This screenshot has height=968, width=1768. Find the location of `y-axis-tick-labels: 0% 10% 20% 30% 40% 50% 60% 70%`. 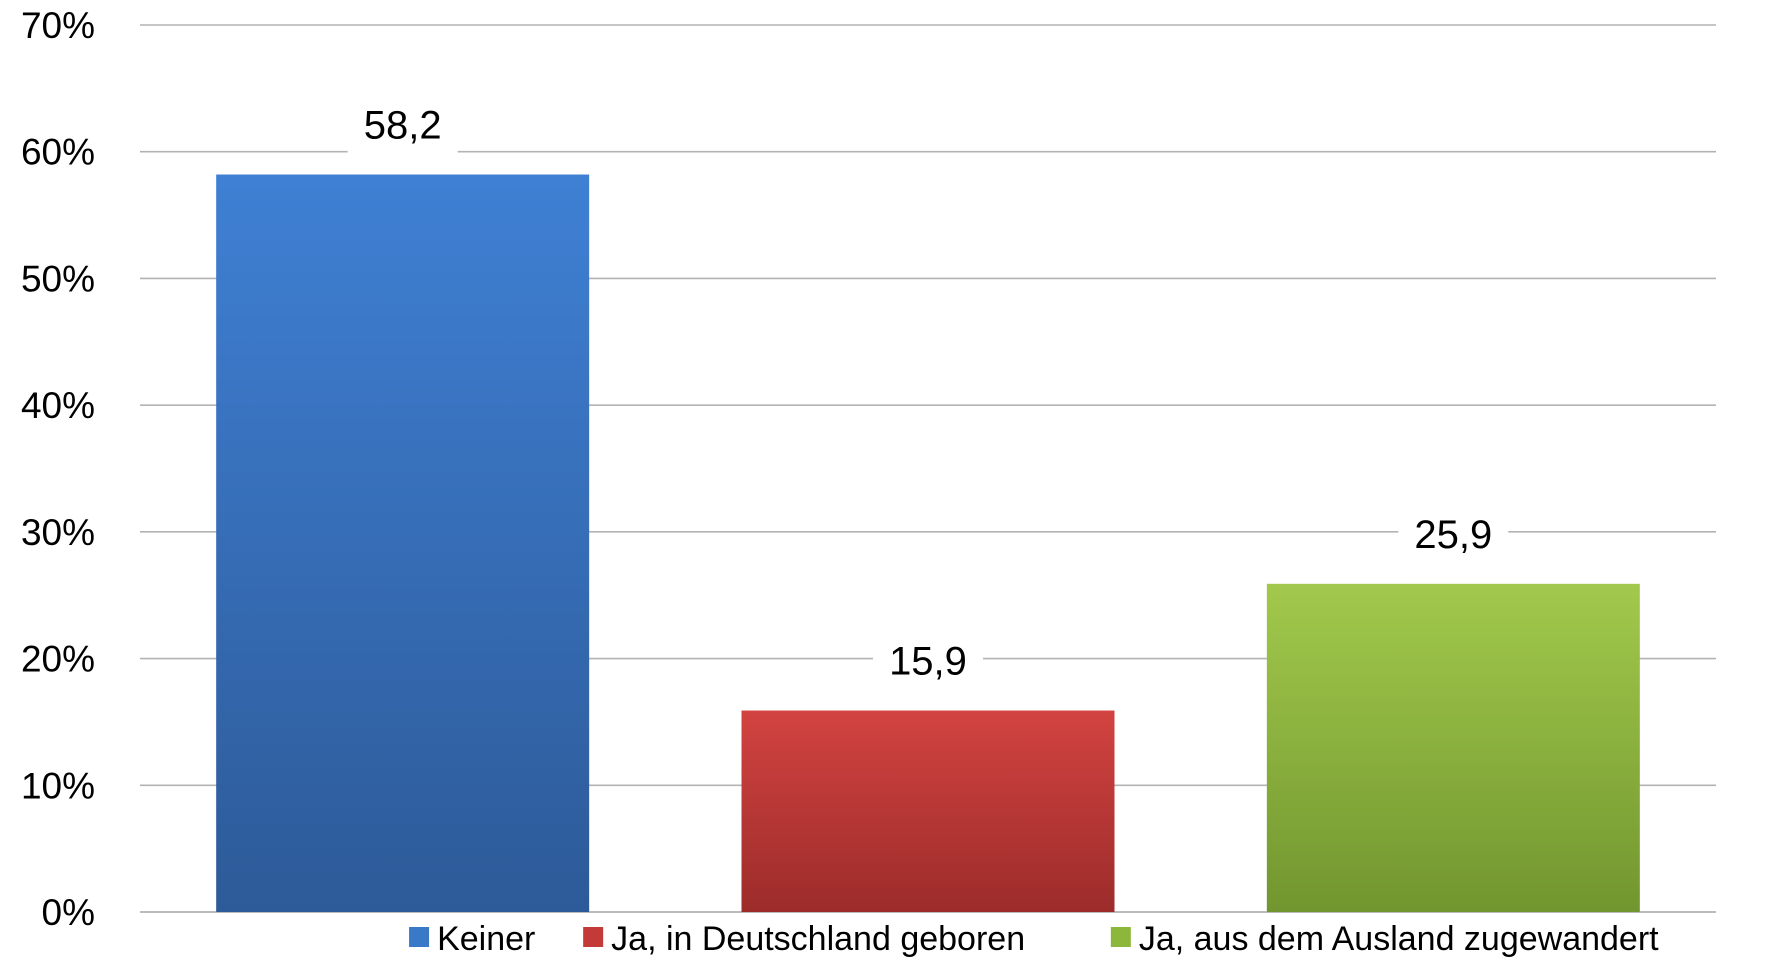

y-axis-tick-labels: 0% 10% 20% 30% 40% 50% 60% 70% is located at coordinates (58, 469).